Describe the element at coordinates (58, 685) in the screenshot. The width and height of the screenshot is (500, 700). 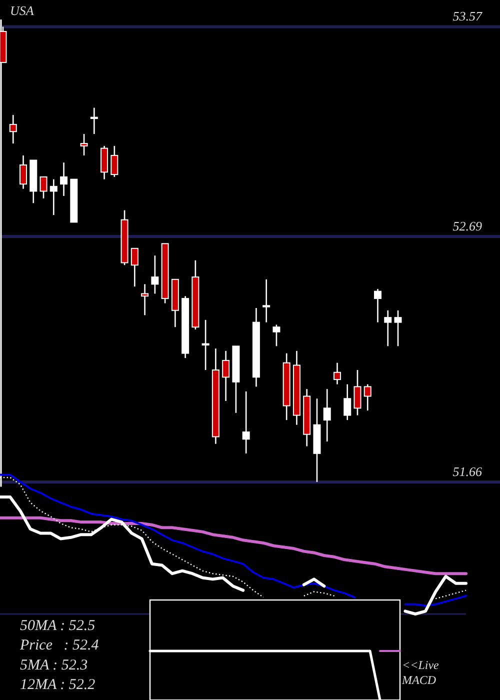
I see `text: 12MA : 52.2` at that location.